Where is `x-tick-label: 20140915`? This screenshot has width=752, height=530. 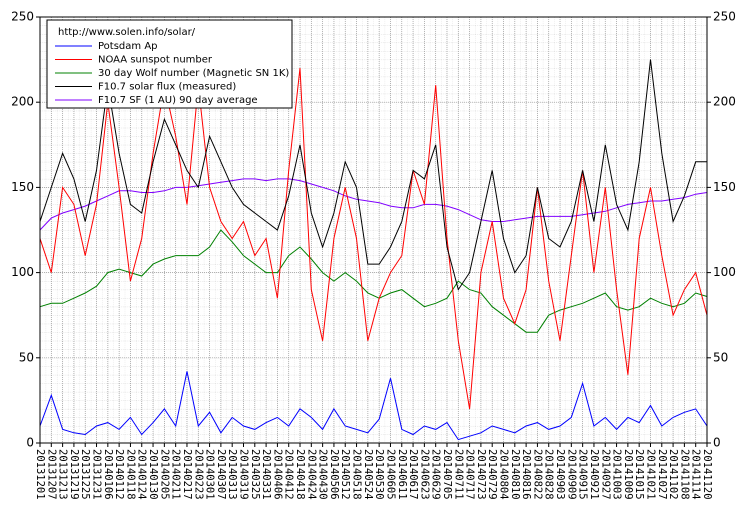 x-tick-label: 20140915 is located at coordinates (583, 474).